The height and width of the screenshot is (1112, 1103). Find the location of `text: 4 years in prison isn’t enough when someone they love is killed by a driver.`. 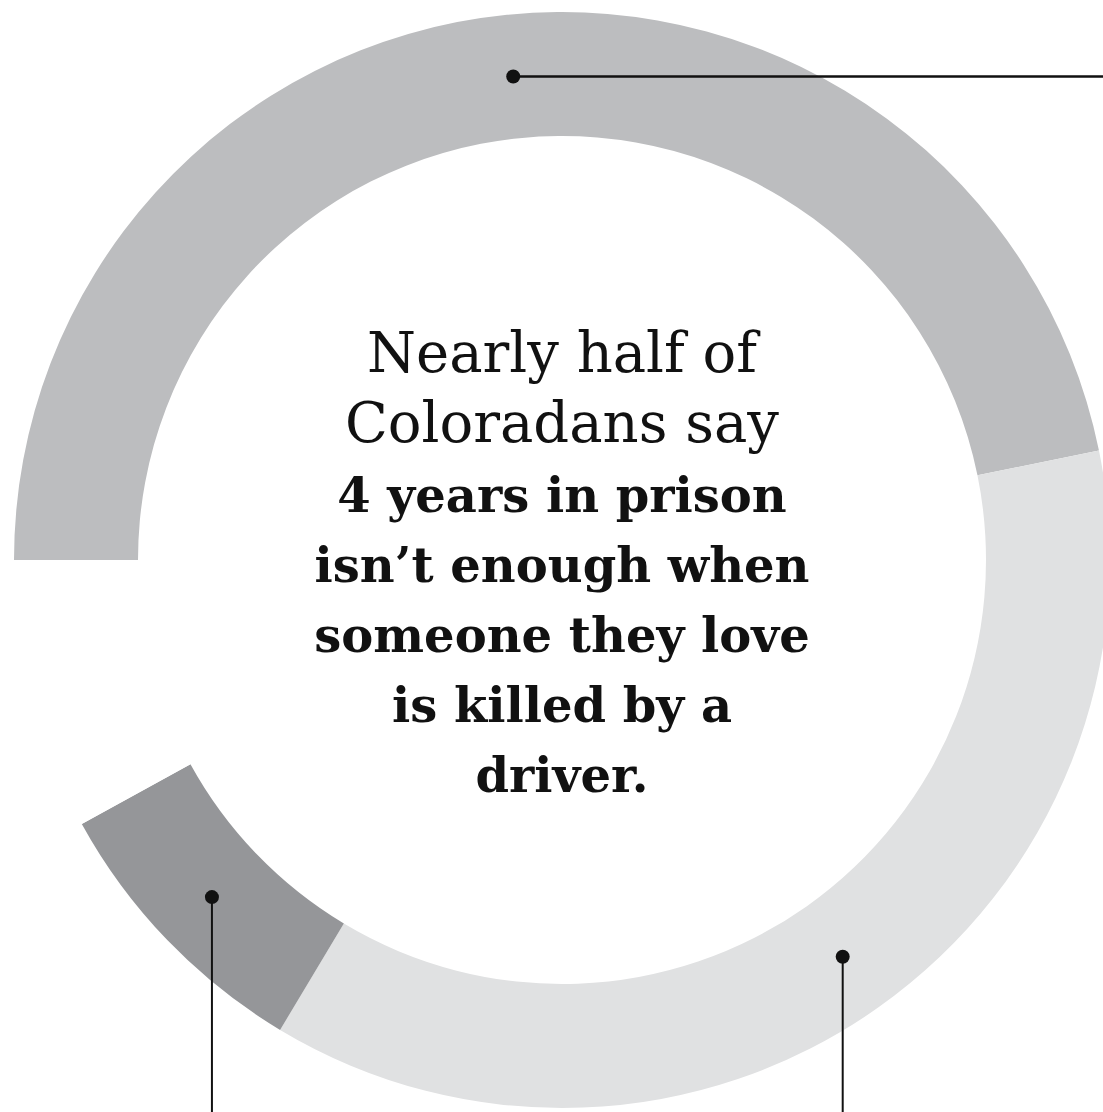

text: 4 years in prison isn’t enough when someone they love is killed by a driver. is located at coordinates (562, 635).